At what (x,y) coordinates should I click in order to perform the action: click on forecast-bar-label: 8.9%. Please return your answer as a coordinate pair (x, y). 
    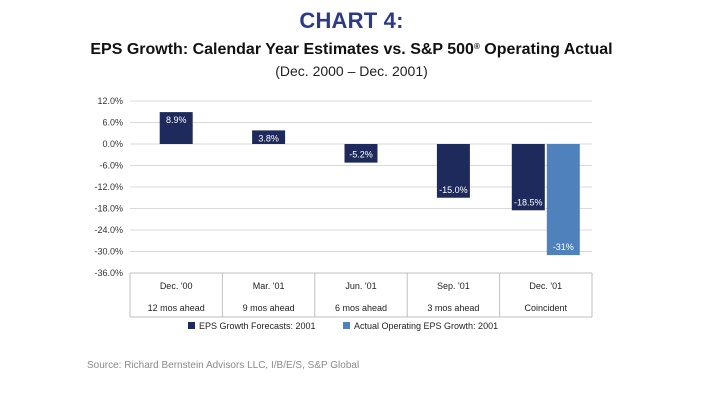
    Looking at the image, I should click on (176, 120).